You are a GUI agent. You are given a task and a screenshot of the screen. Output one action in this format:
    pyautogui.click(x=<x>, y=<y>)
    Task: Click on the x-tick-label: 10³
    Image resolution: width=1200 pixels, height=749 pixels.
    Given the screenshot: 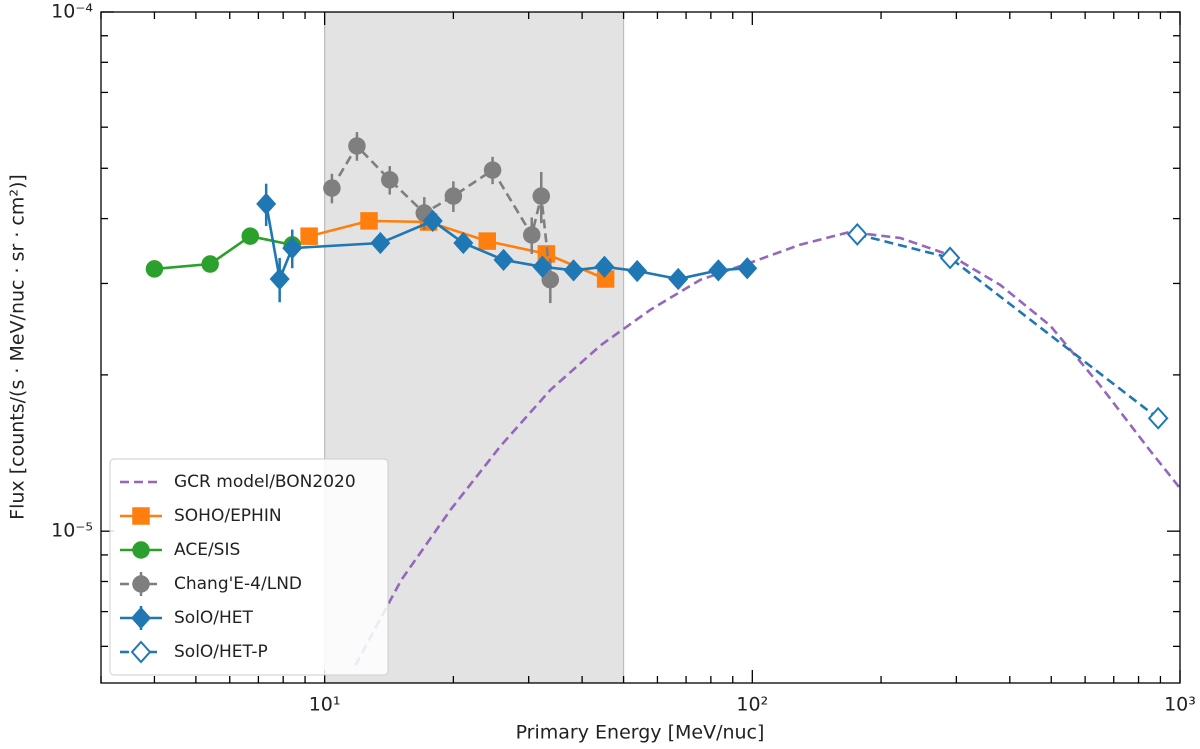 What is the action you would take?
    pyautogui.click(x=1180, y=705)
    